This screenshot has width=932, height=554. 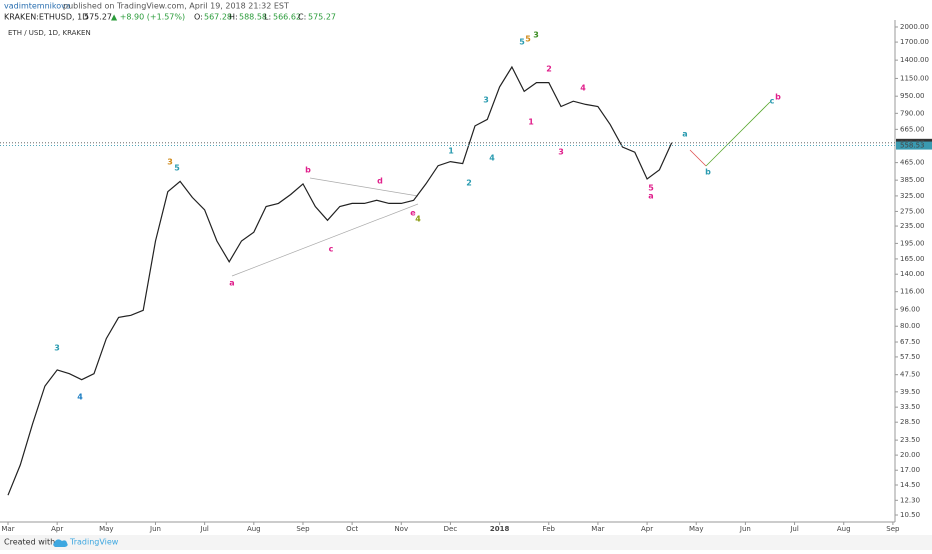 I want to click on wave-label: e, so click(x=413, y=213).